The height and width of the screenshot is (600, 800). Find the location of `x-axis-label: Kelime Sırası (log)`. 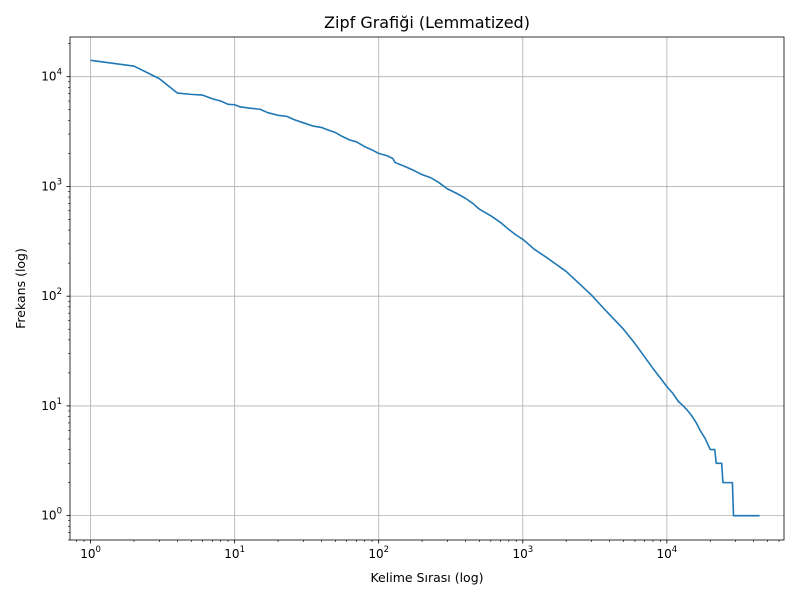

x-axis-label: Kelime Sırası (log) is located at coordinates (426, 577).